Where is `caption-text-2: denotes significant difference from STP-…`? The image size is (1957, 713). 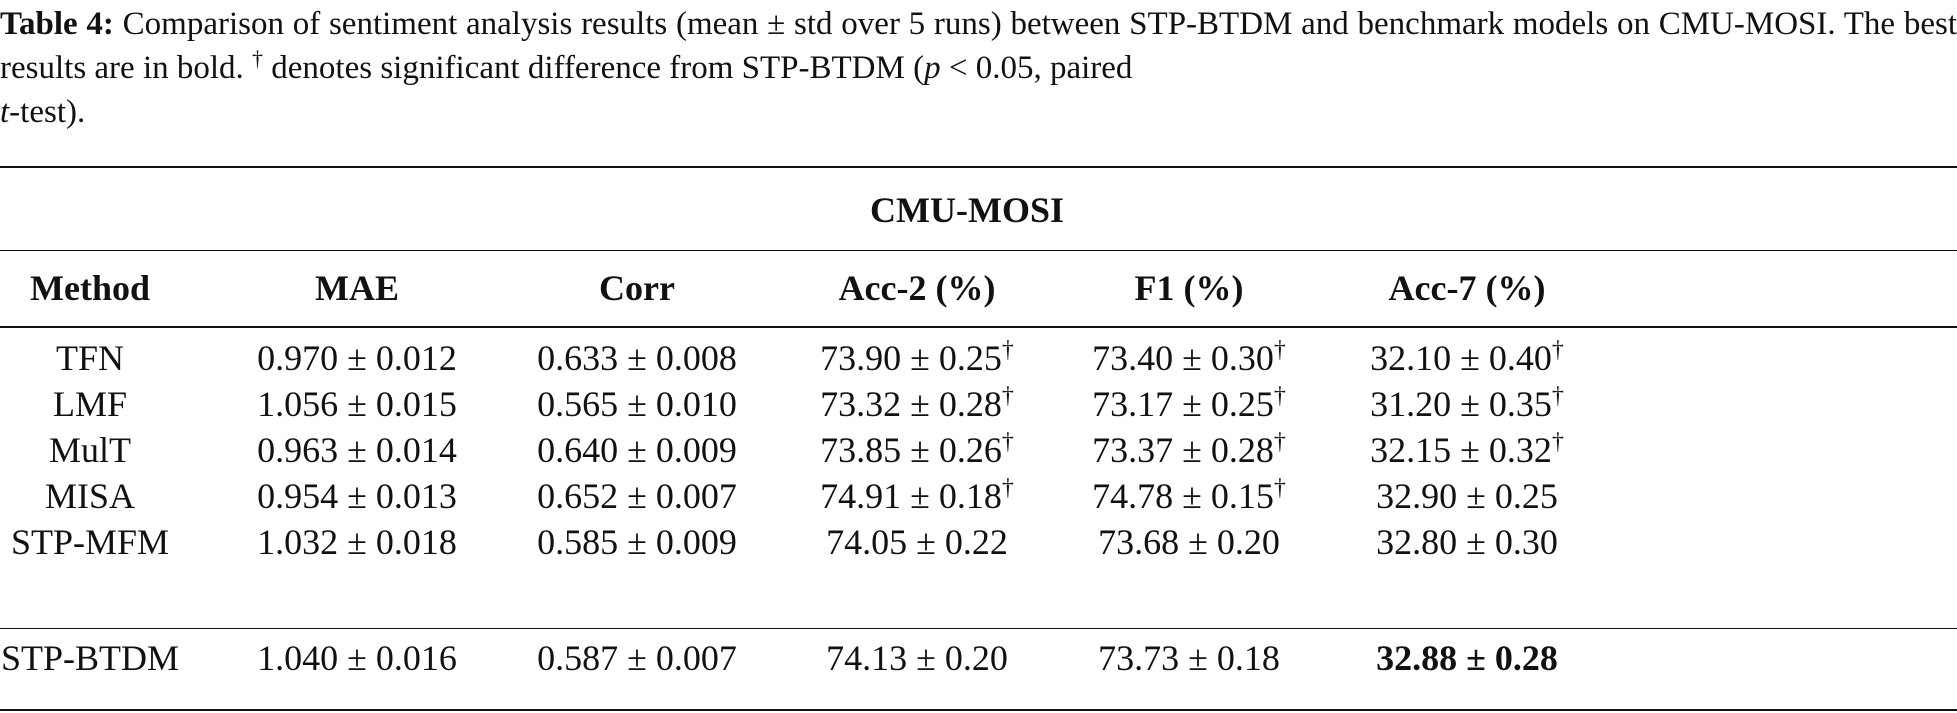
caption-text-2: denotes significant difference from STP-… is located at coordinates (594, 68).